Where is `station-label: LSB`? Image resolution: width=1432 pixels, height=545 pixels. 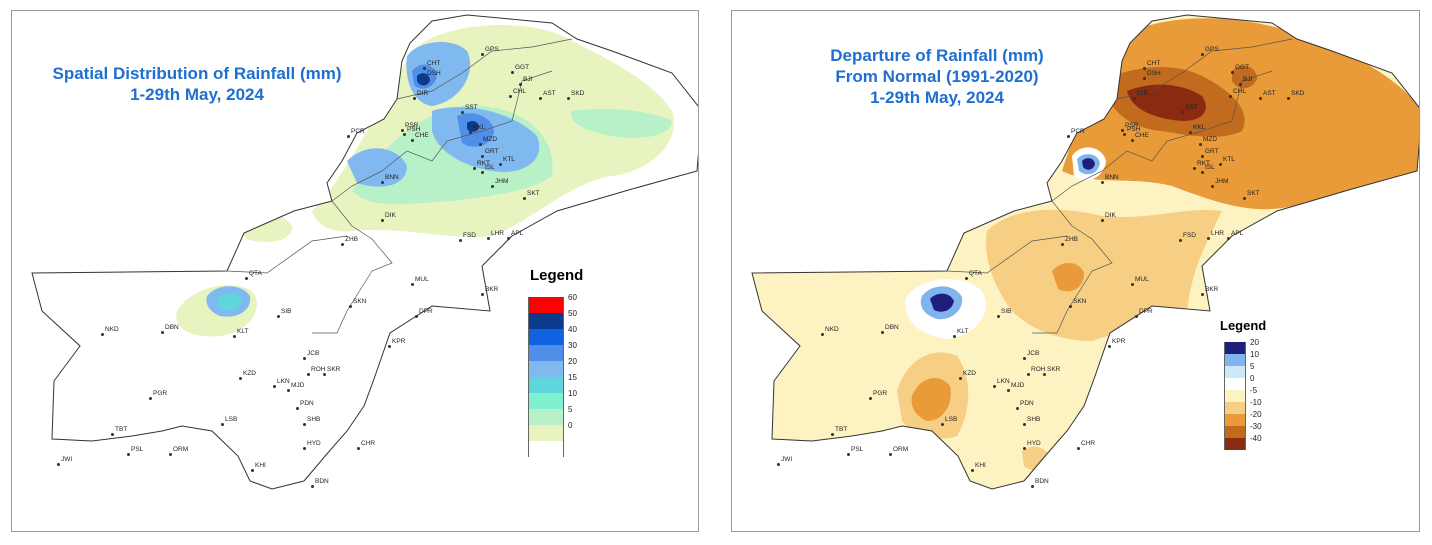 station-label: LSB is located at coordinates (231, 419).